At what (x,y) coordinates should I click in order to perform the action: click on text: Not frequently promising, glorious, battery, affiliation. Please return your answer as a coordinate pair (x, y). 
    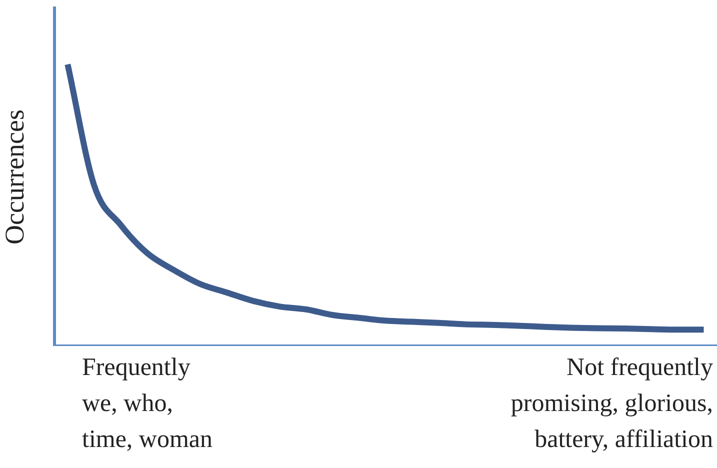
    Looking at the image, I should click on (611, 404).